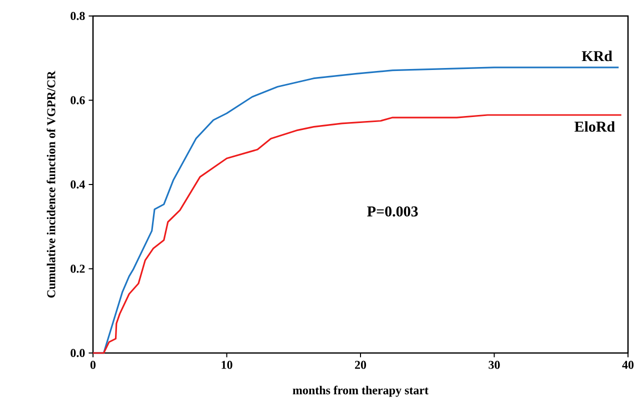 The image size is (639, 410). I want to click on x-tick-label: 30, so click(494, 364).